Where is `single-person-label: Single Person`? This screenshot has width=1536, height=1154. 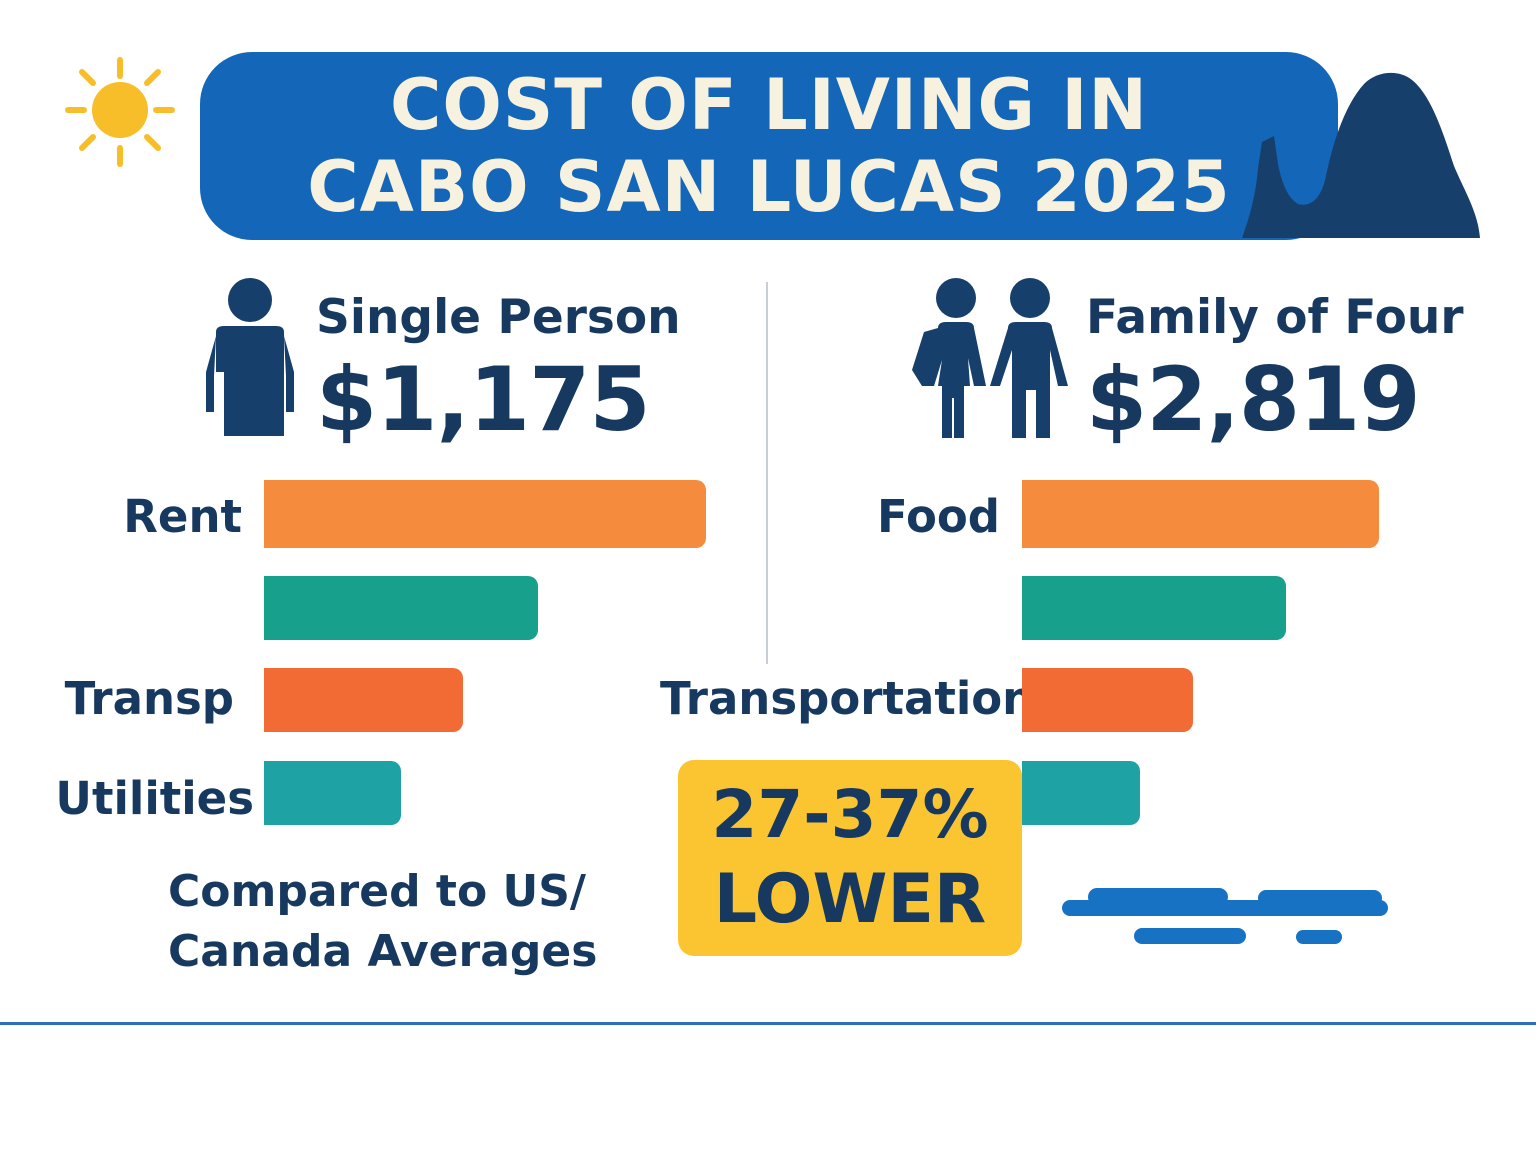
single-person-label: Single Person is located at coordinates (498, 317).